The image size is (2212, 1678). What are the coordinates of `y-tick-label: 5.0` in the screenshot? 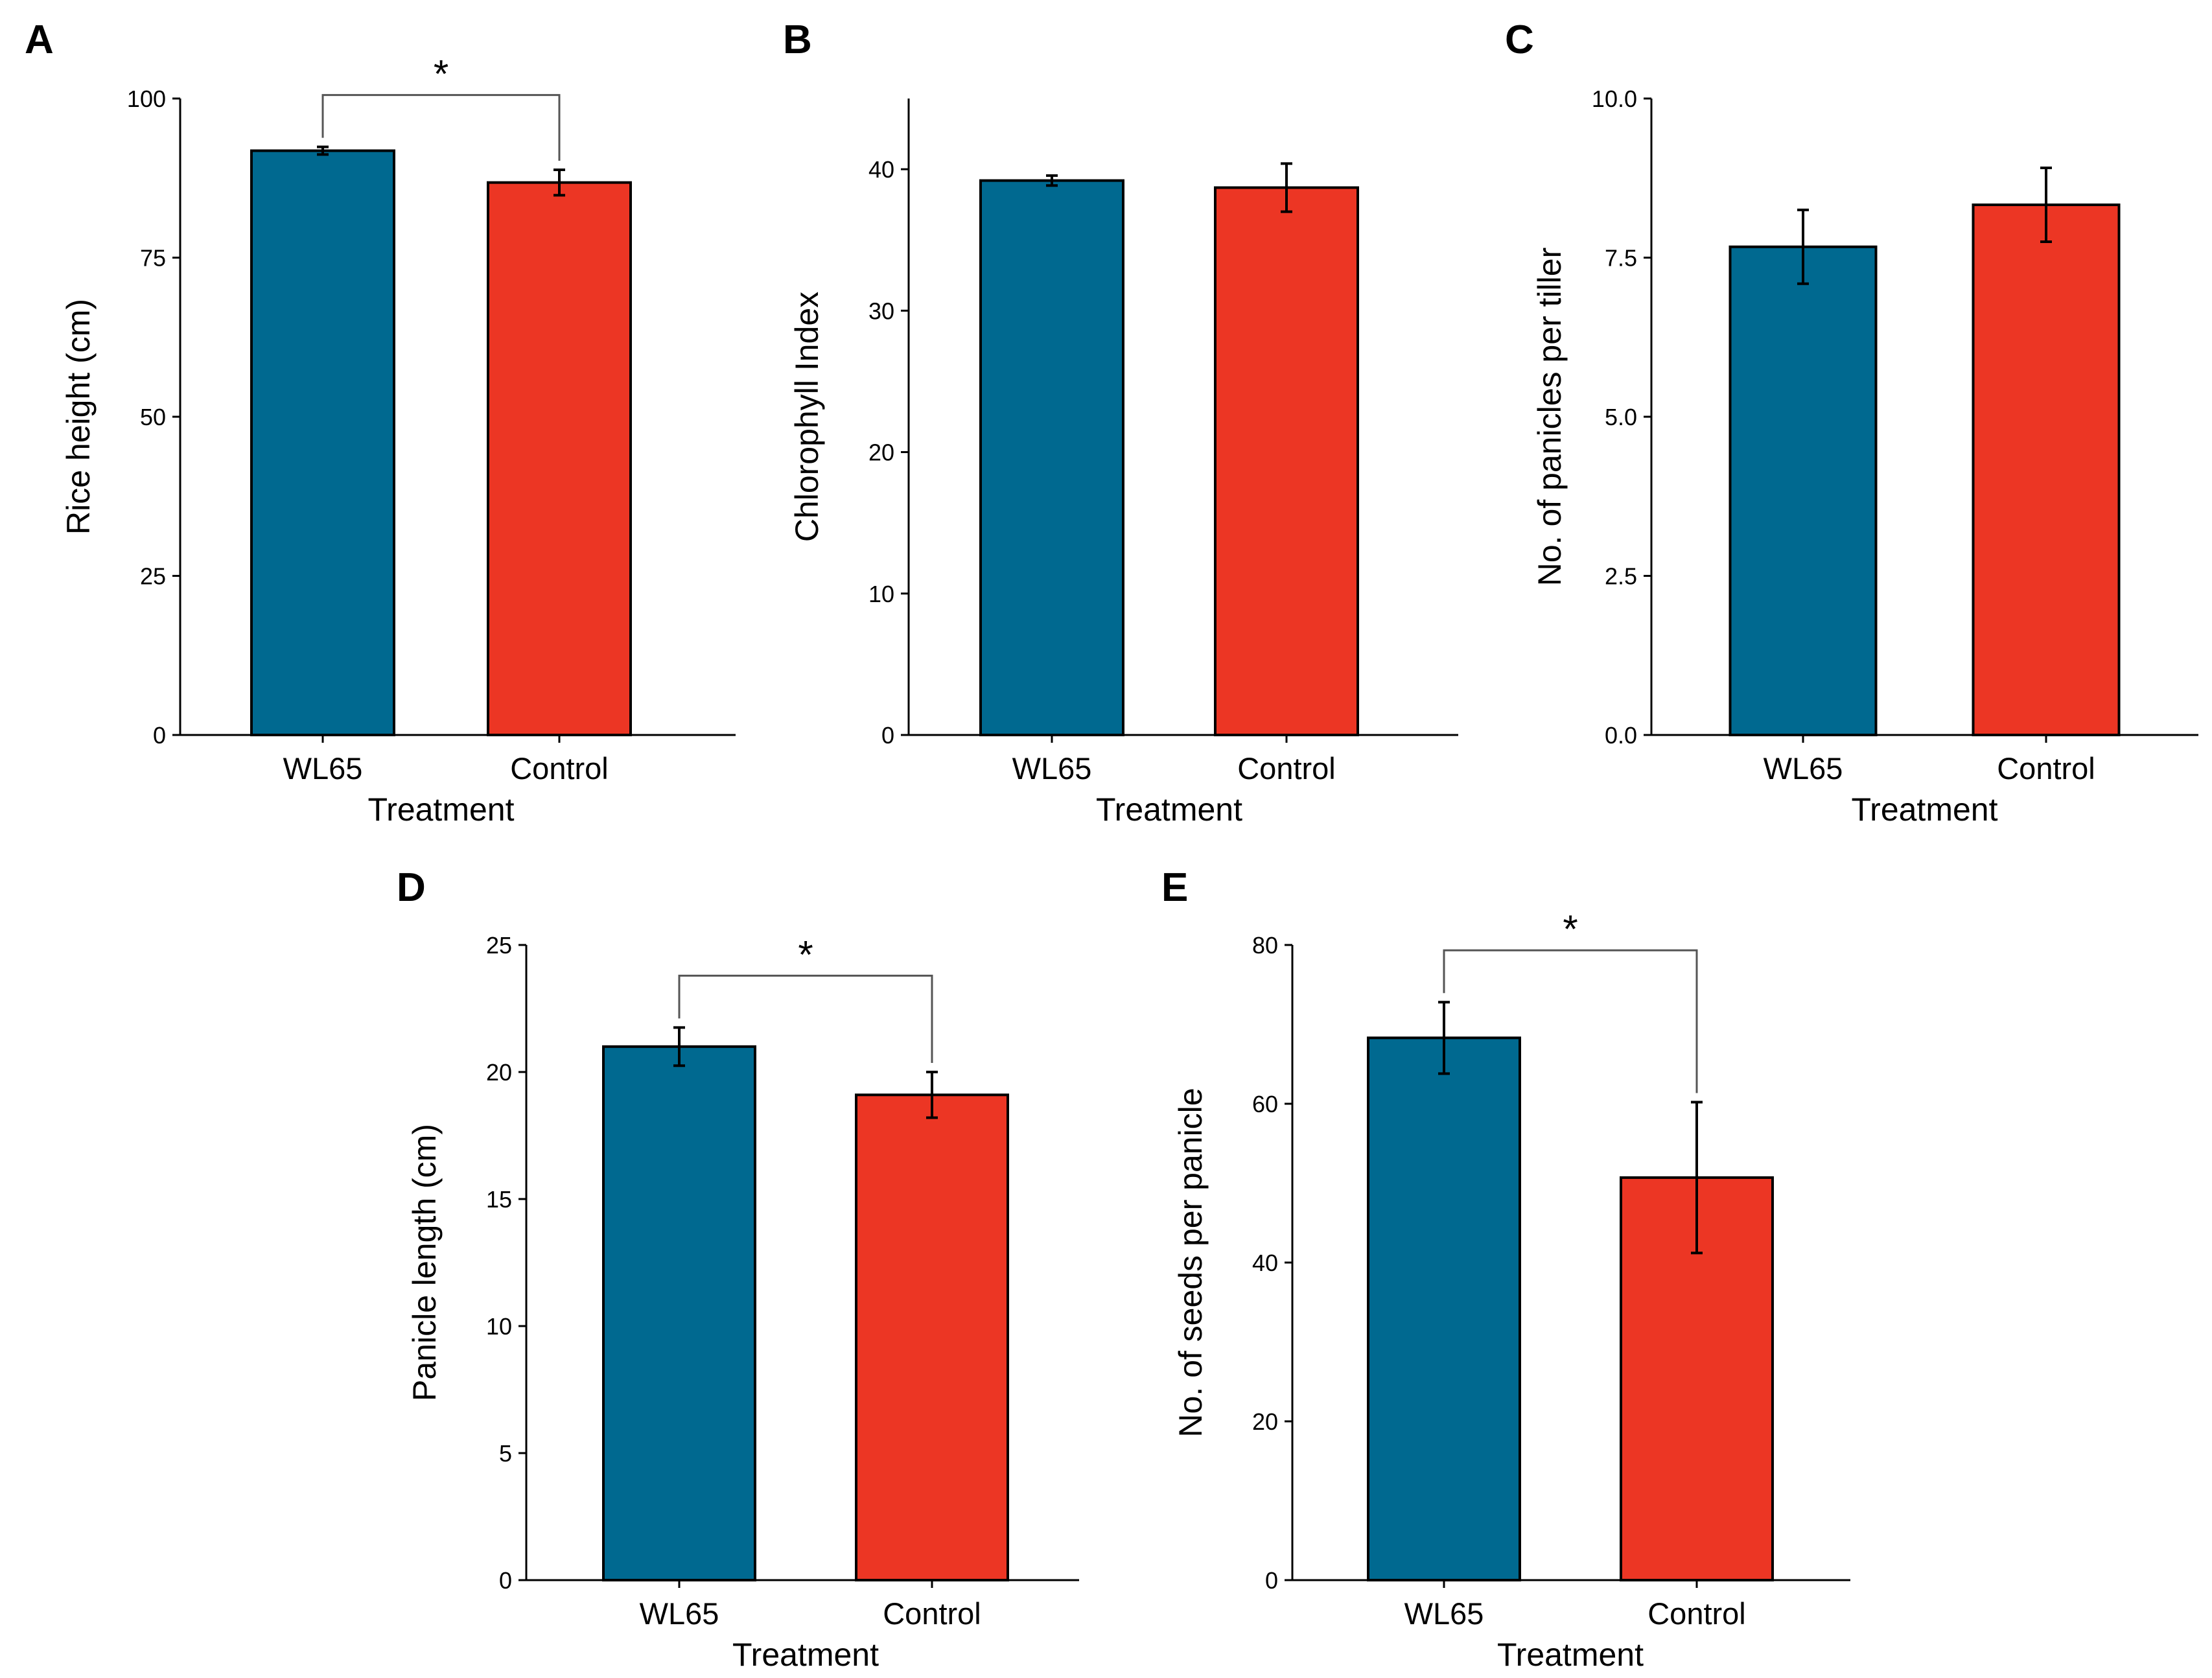 It's located at (1621, 417).